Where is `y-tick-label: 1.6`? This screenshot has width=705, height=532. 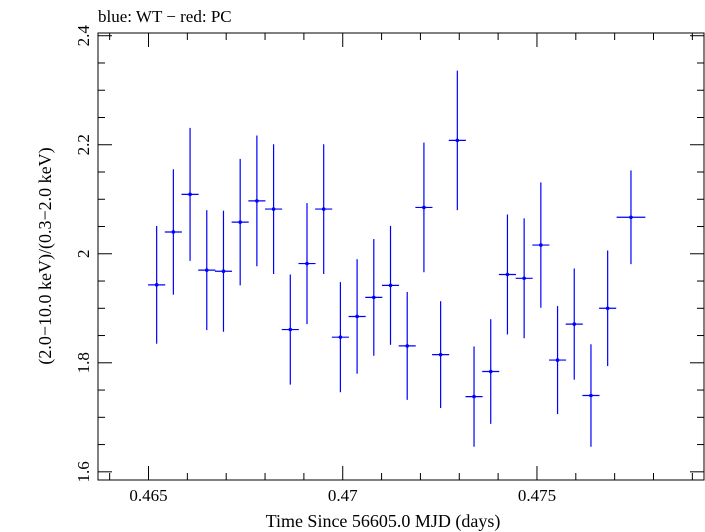
y-tick-label: 1.6 is located at coordinates (83, 471).